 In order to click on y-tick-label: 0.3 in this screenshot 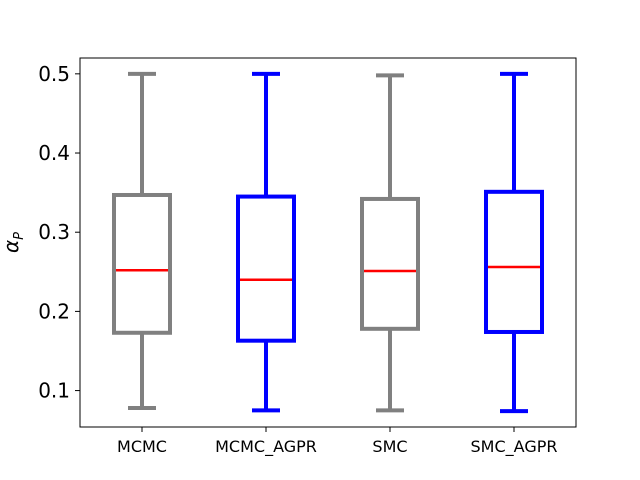, I will do `click(54, 232)`.